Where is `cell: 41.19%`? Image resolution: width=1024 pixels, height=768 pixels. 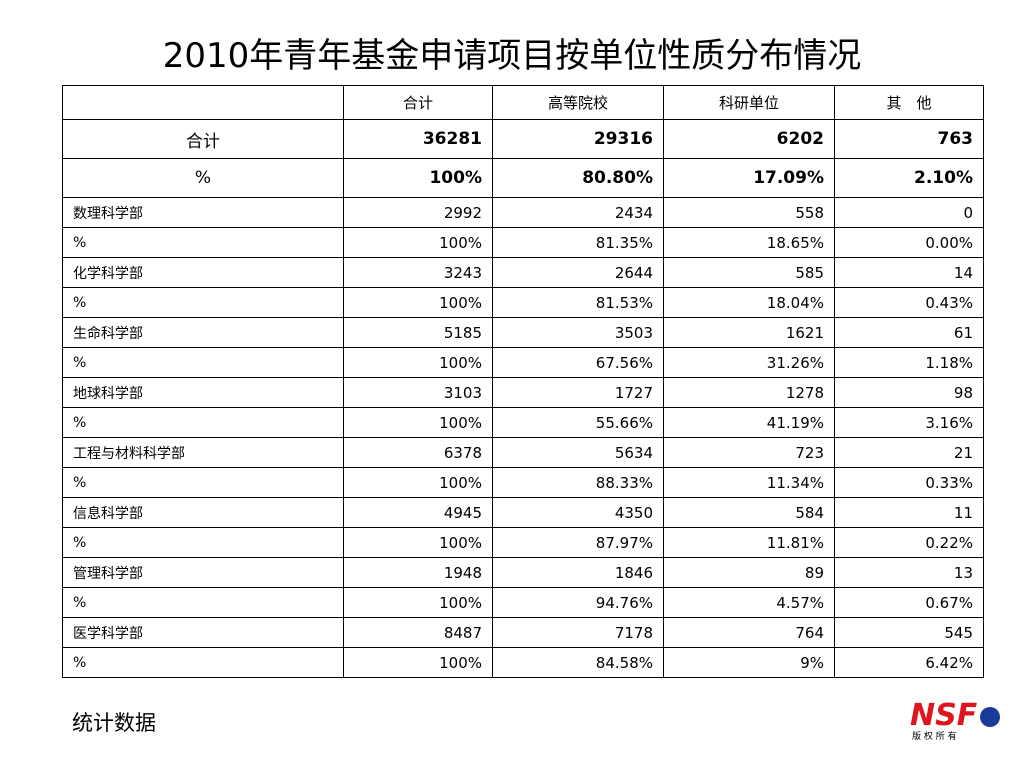
cell: 41.19% is located at coordinates (749, 422).